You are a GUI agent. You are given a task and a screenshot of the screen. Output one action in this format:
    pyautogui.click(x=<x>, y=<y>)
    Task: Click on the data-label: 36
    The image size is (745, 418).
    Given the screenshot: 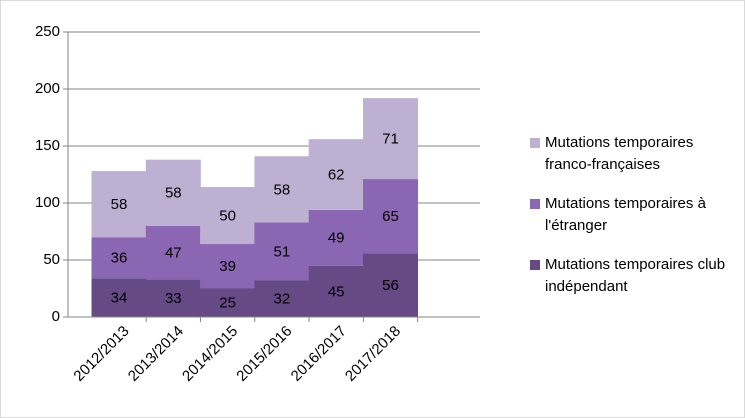 What is the action you would take?
    pyautogui.click(x=119, y=258)
    